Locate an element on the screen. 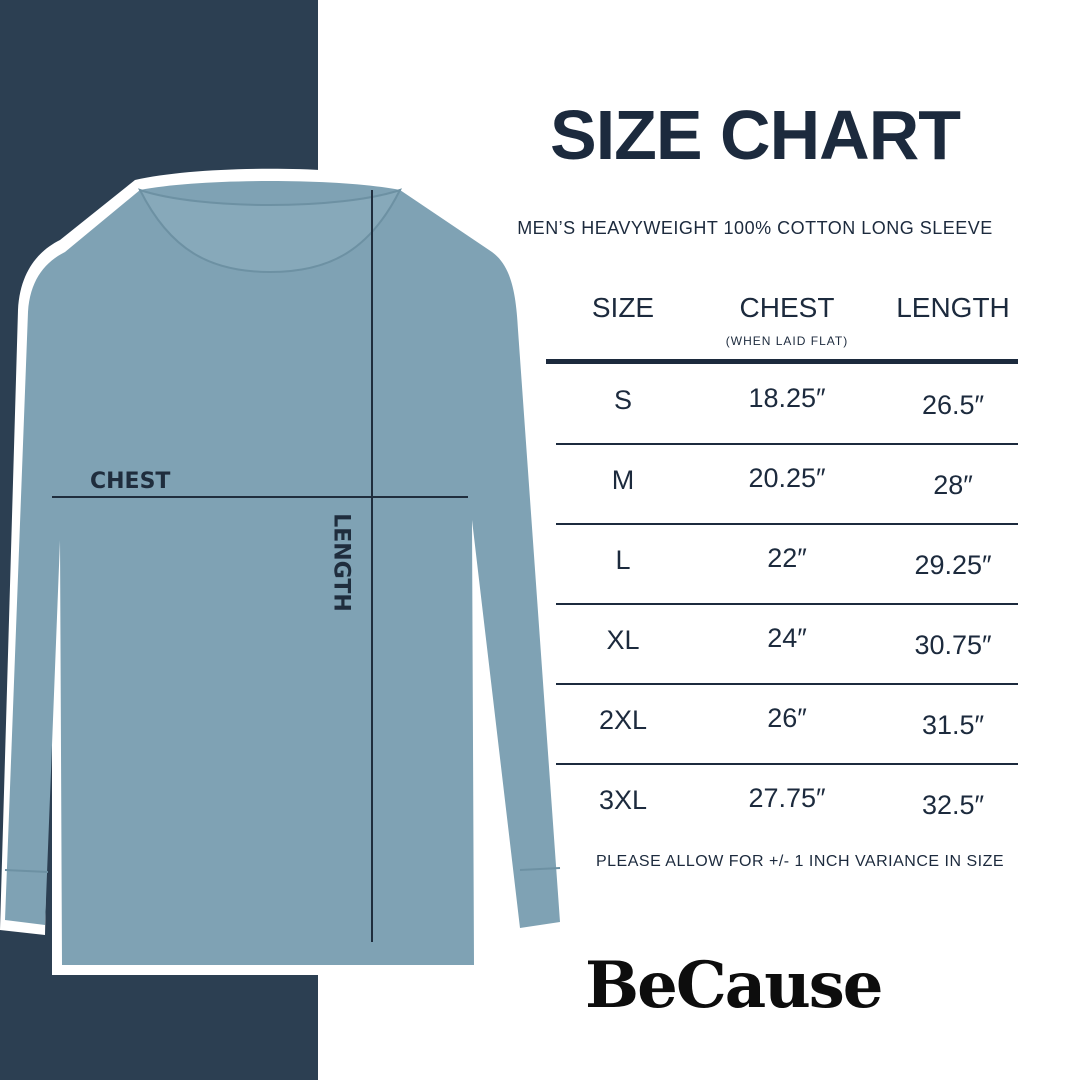  cell-chest-text: 24″ is located at coordinates (787, 638).